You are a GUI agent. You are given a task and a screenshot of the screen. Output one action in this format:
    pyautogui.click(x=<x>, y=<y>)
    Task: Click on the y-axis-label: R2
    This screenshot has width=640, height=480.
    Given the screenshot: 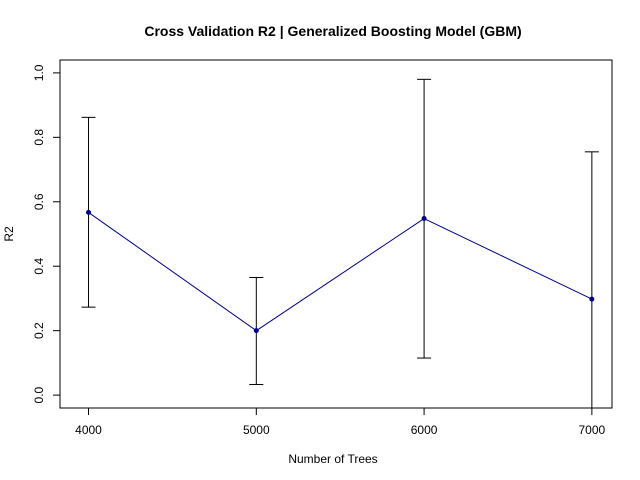 What is the action you would take?
    pyautogui.click(x=9, y=234)
    